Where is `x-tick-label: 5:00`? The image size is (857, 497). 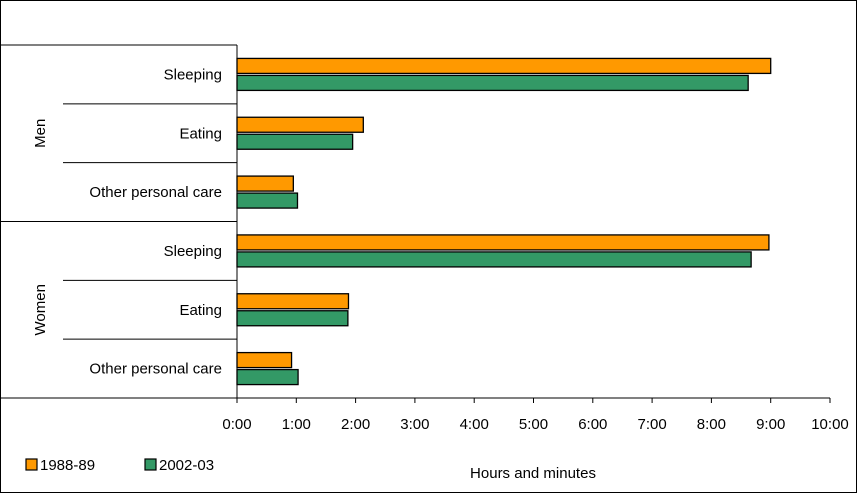 x-tick-label: 5:00 is located at coordinates (533, 424).